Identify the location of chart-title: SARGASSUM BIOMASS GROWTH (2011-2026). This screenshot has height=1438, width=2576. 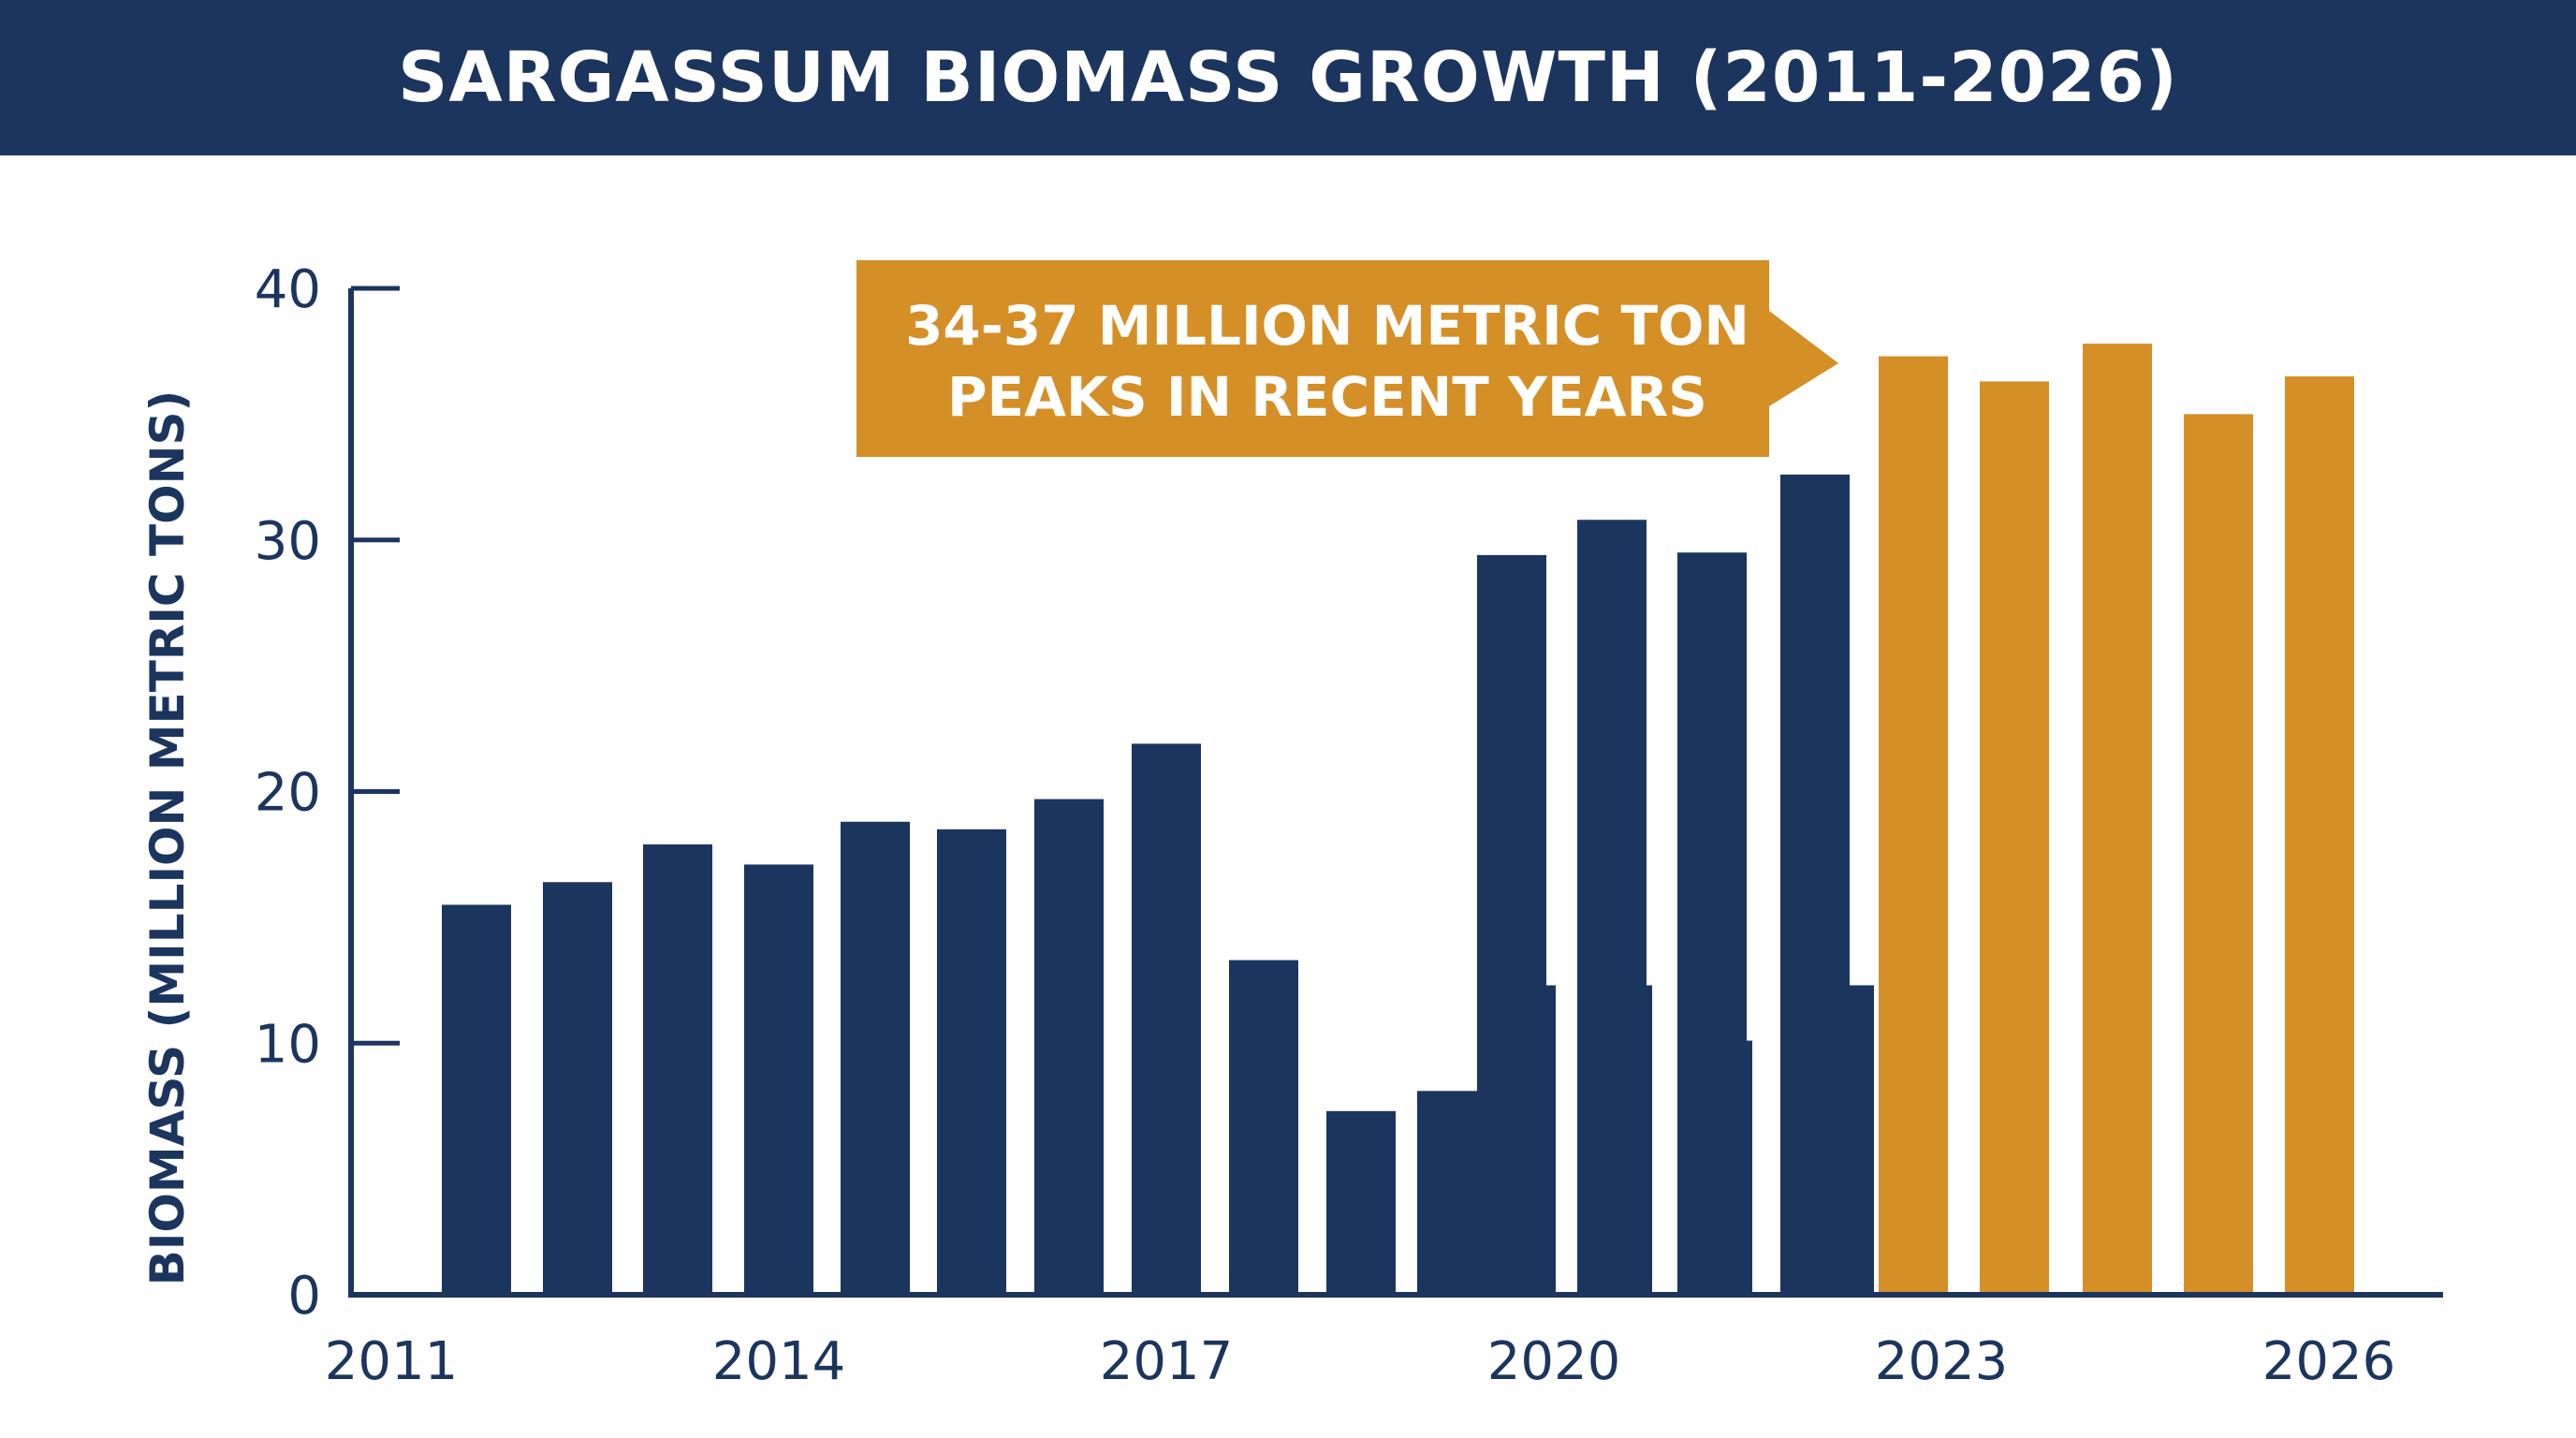
(1288, 77).